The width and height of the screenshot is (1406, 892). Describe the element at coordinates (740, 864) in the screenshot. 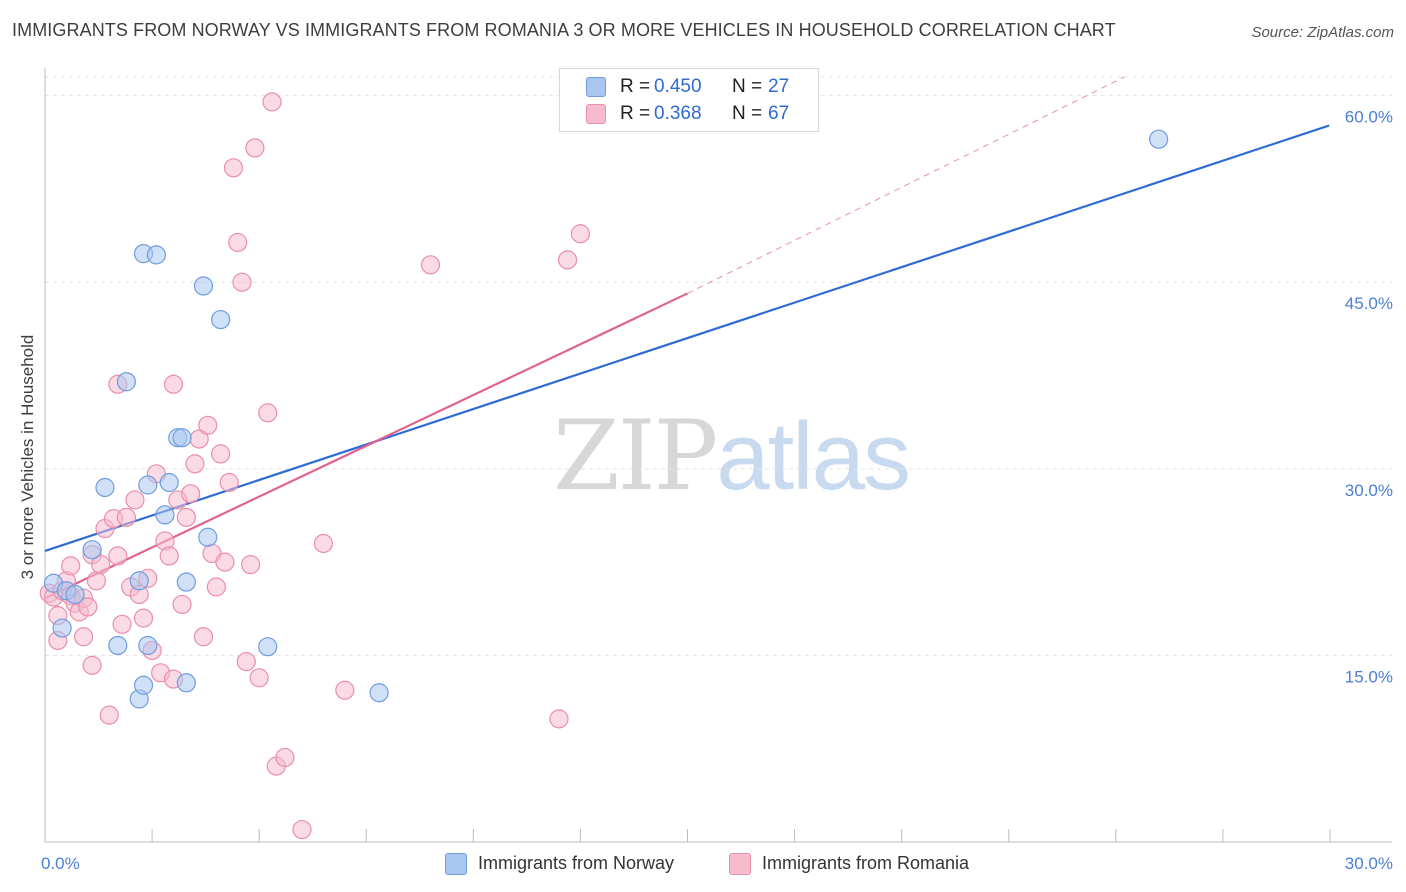

I see `romania-legend-swatch` at that location.